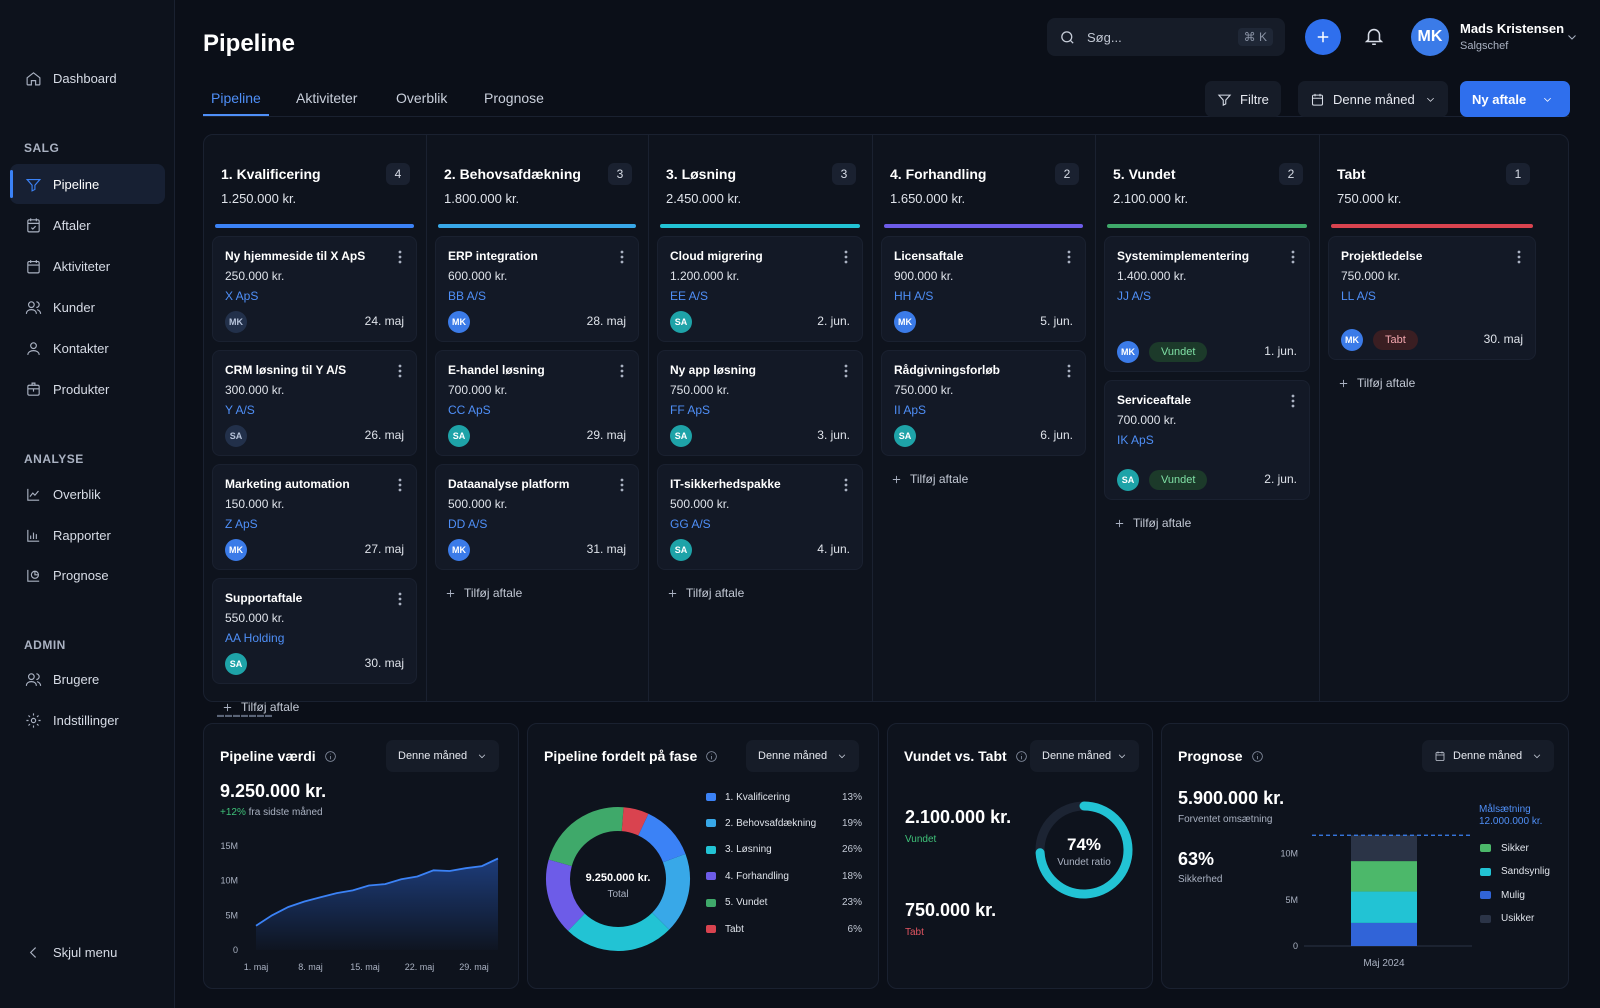 The height and width of the screenshot is (1008, 1600). What do you see at coordinates (690, 524) in the screenshot?
I see `deal-company-link: GG A/S` at bounding box center [690, 524].